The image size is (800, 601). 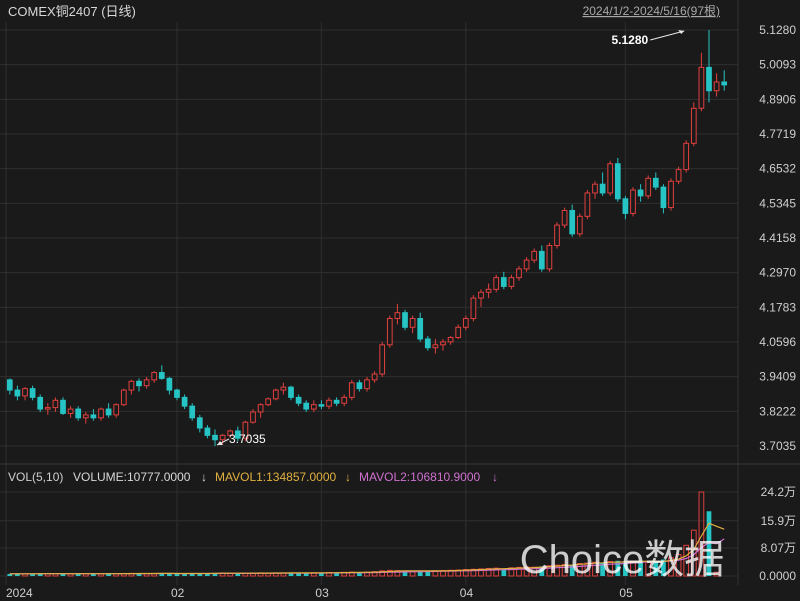 What do you see at coordinates (777, 534) in the screenshot?
I see `volume-axis-ticks: 24.2万 15.9万 8.07万 0.0000` at bounding box center [777, 534].